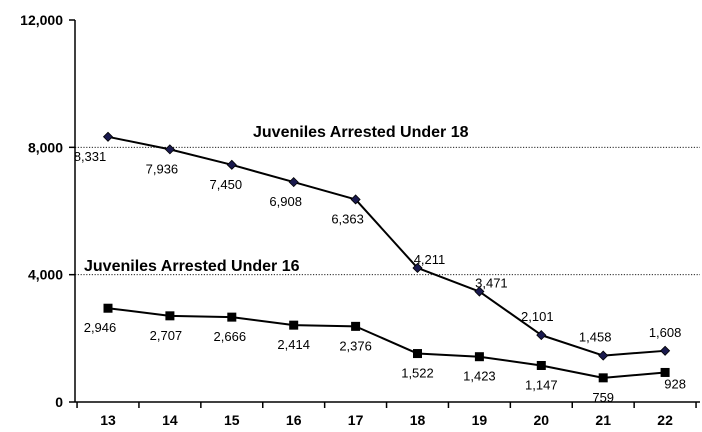 Image resolution: width=702 pixels, height=432 pixels. Describe the element at coordinates (192, 266) in the screenshot. I see `series-name-label: Juveniles Arrested Under 16` at that location.